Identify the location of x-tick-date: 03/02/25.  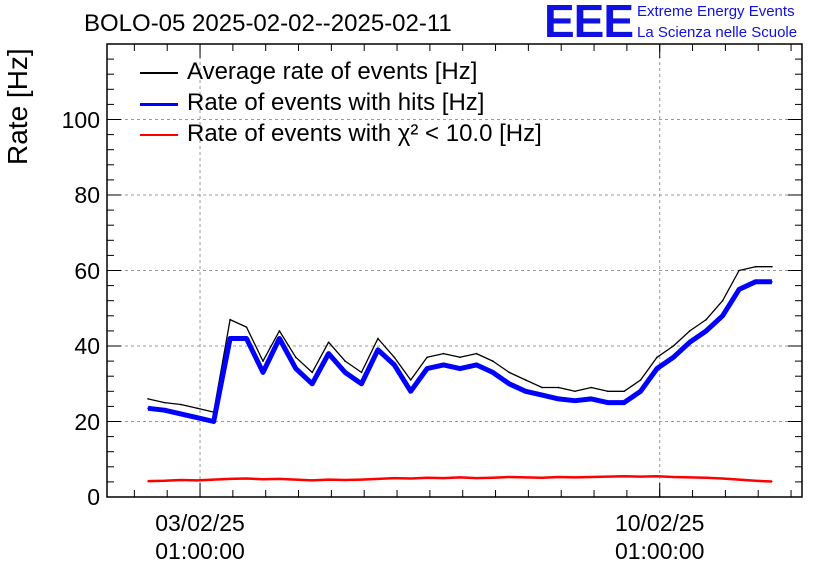
(200, 523).